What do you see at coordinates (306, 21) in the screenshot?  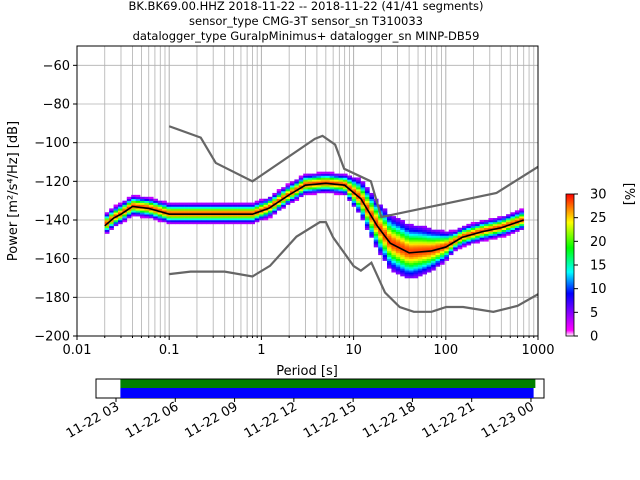 I see `chart-title-line-2: sensor_type CMG-3T sensor_sn T310033` at bounding box center [306, 21].